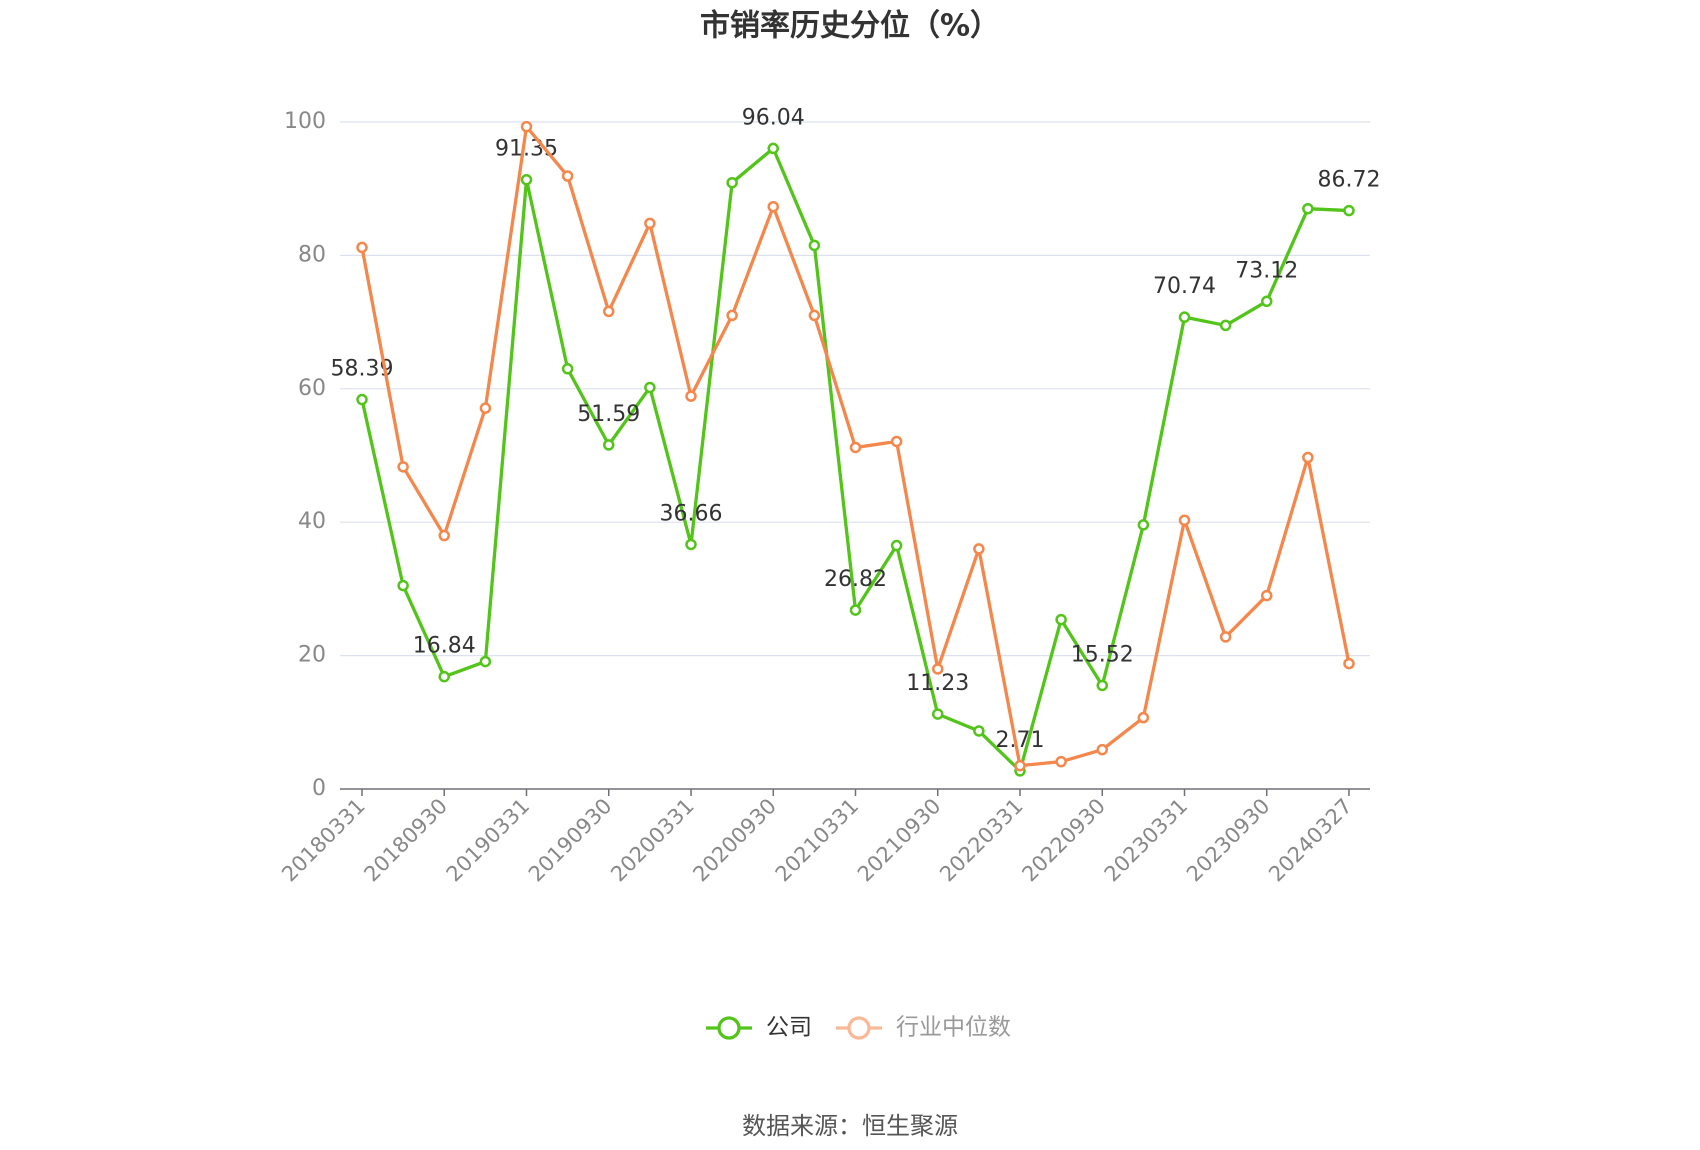 The image size is (1700, 1150). What do you see at coordinates (1184, 286) in the screenshot?
I see `data-label: 70.74` at bounding box center [1184, 286].